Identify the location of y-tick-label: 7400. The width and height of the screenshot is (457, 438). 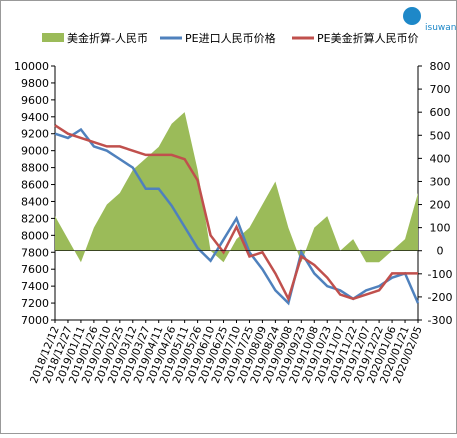
(35, 286).